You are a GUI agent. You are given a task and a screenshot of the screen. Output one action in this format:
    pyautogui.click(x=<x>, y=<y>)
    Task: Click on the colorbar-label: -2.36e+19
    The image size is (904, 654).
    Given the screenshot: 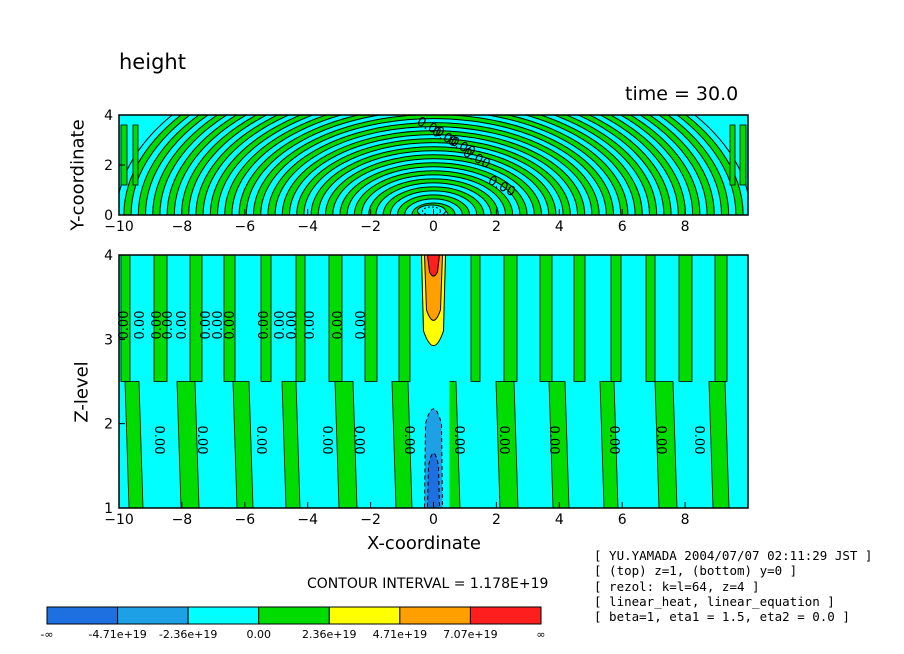 What is the action you would take?
    pyautogui.click(x=188, y=634)
    